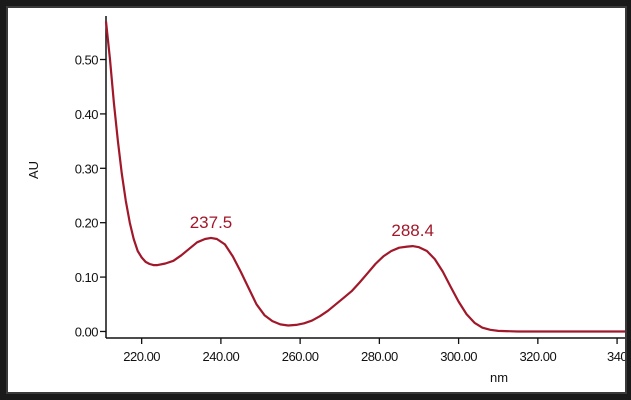 The height and width of the screenshot is (400, 631). I want to click on x-tick-label: 300.00, so click(458, 356).